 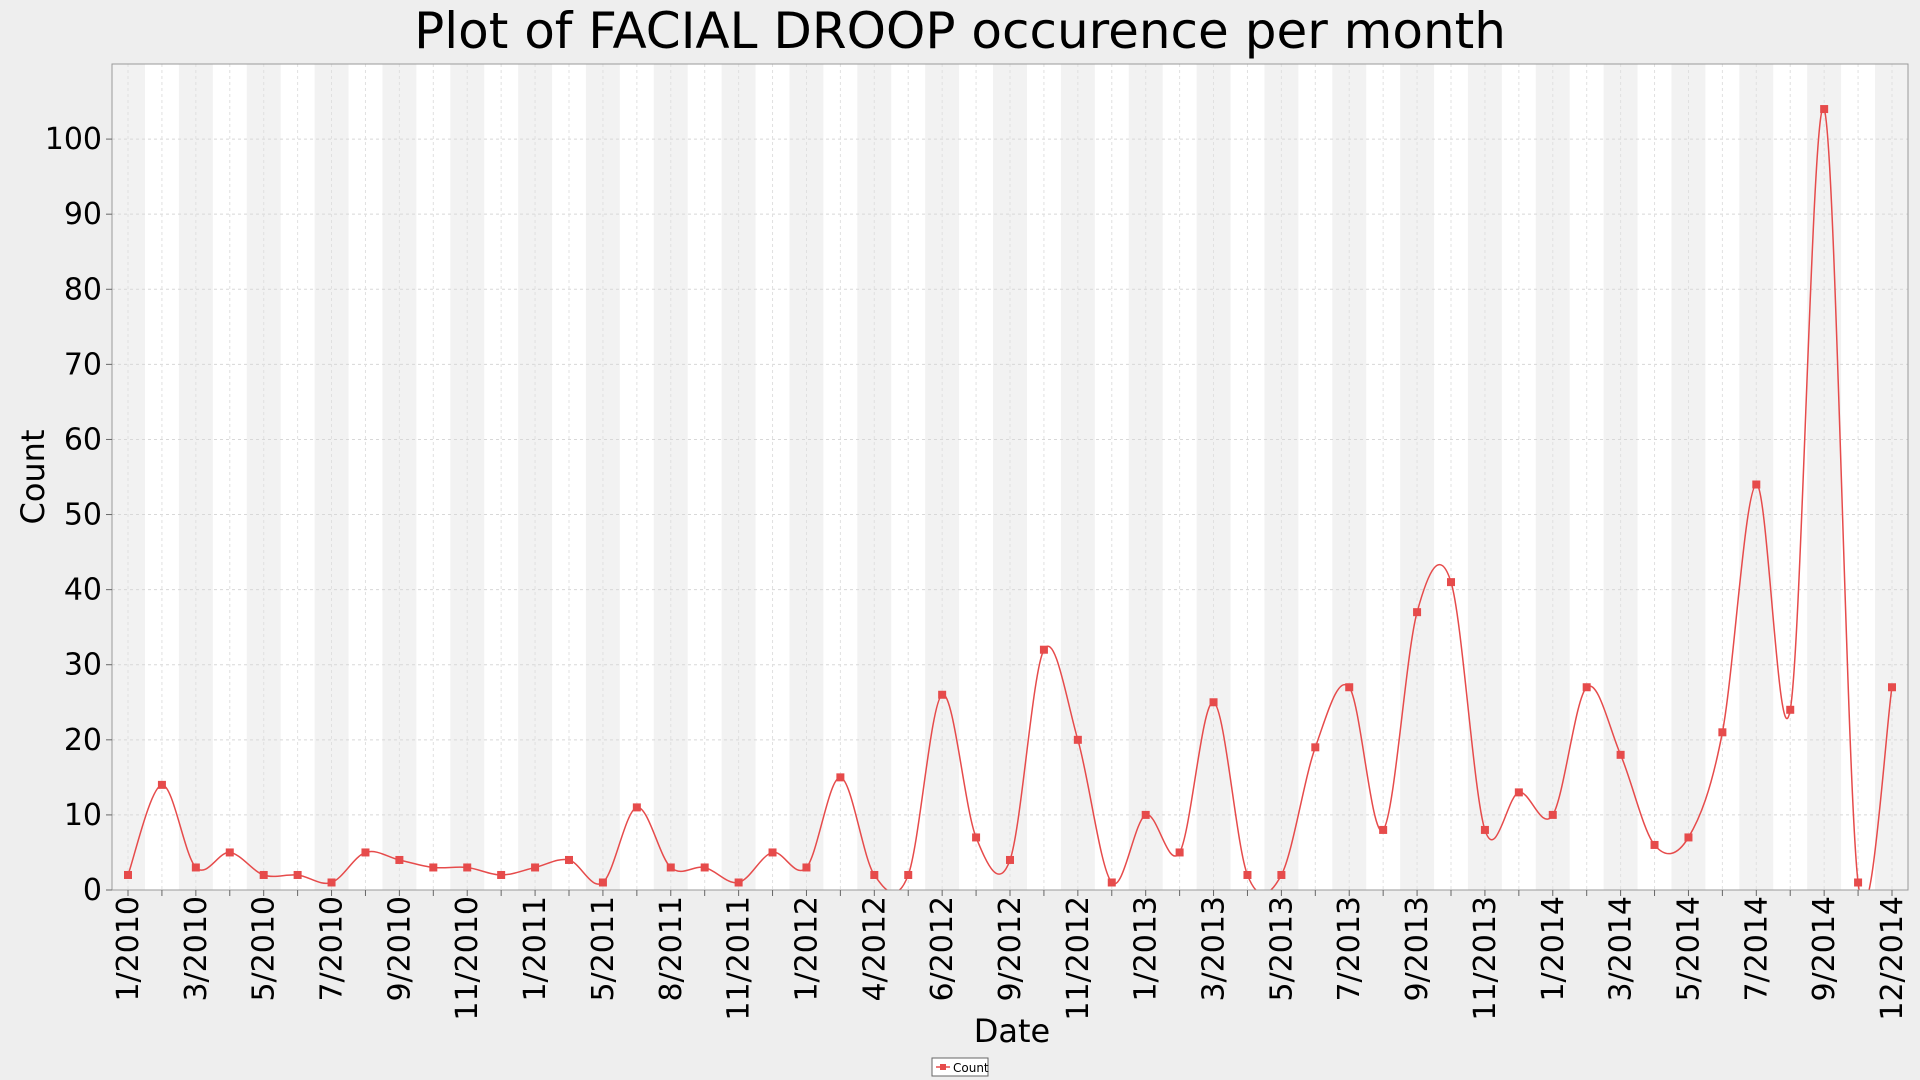 What do you see at coordinates (264, 949) in the screenshot?
I see `x-tick-label: 5/2010` at bounding box center [264, 949].